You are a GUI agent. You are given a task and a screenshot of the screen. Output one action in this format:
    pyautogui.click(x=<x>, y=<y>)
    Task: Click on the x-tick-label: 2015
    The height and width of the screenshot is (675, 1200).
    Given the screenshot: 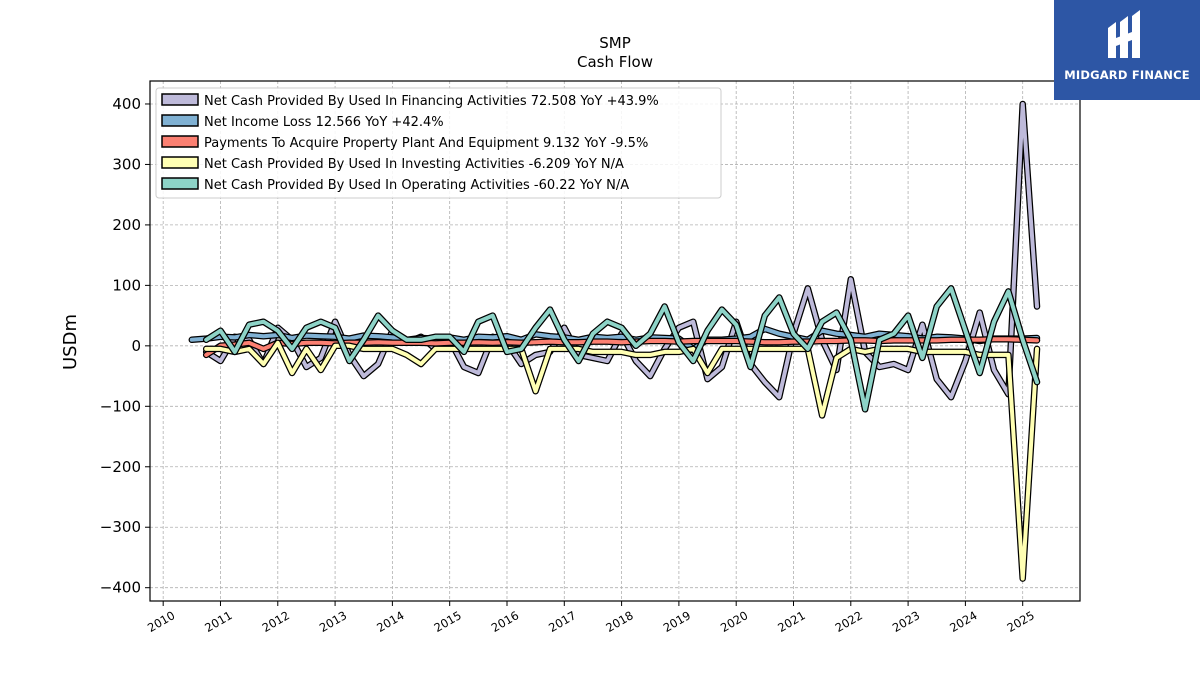 What is the action you would take?
    pyautogui.click(x=448, y=621)
    